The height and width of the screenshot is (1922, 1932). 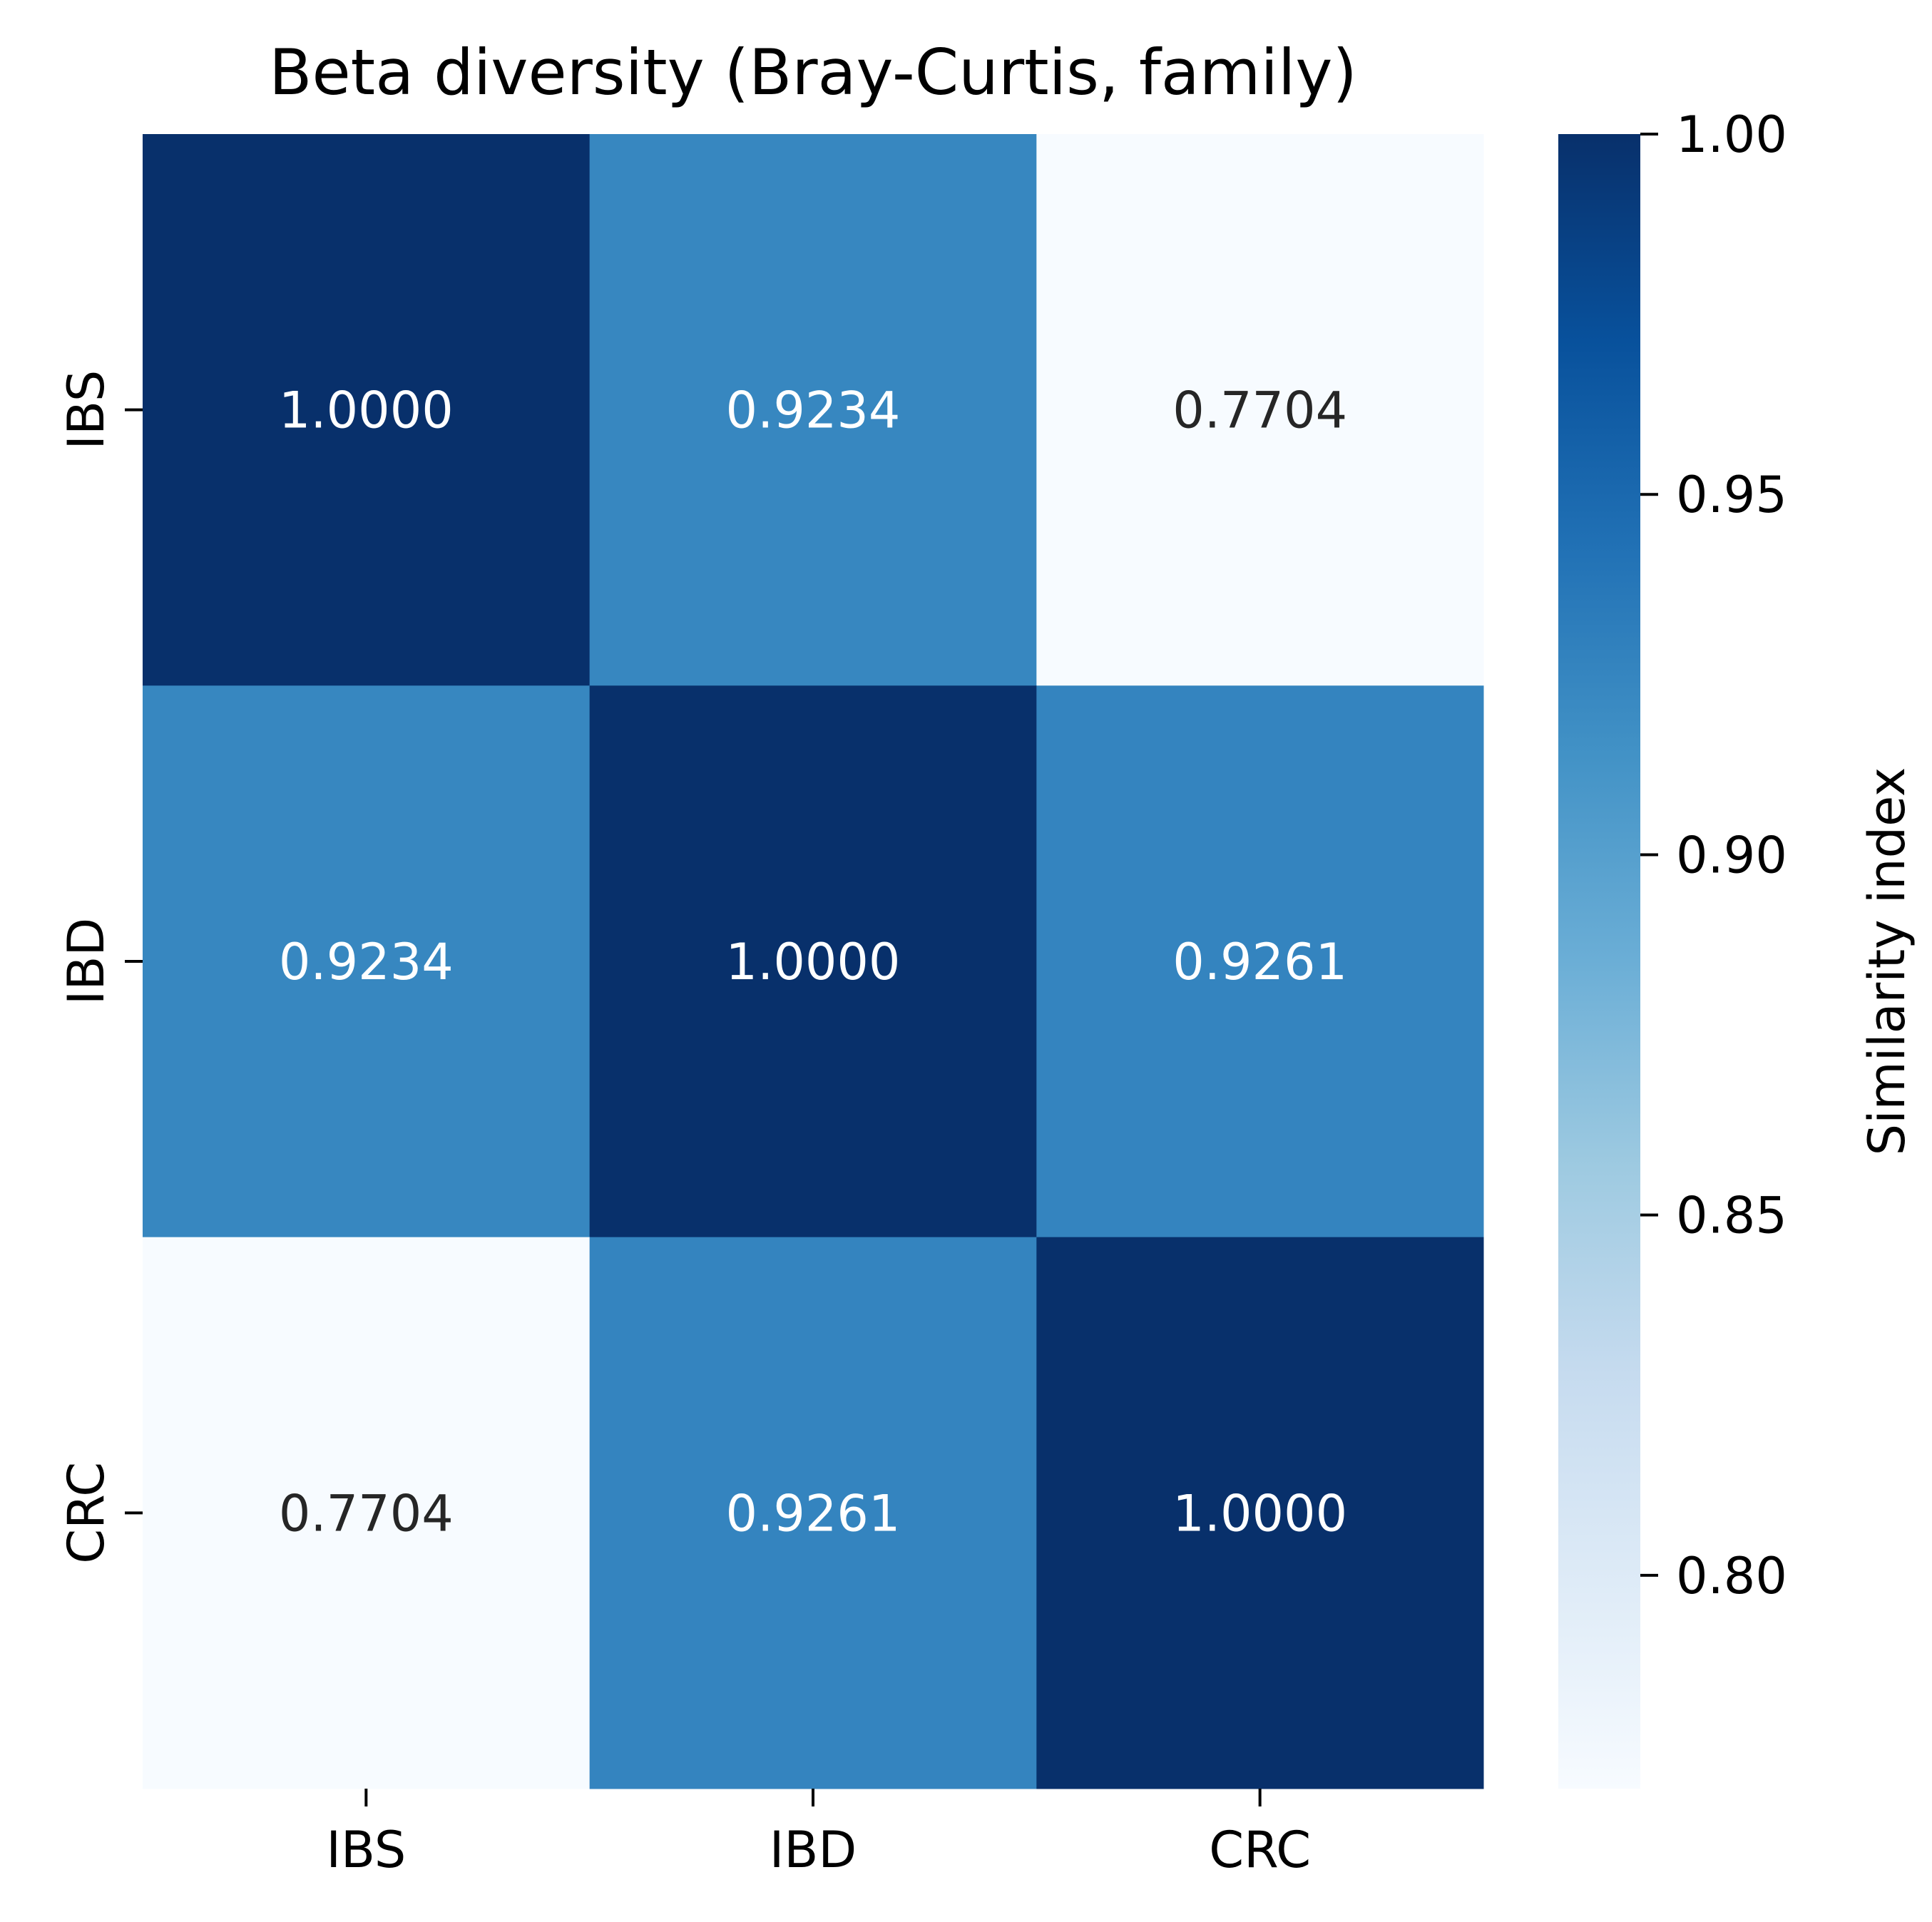 I want to click on colorbar-tick-label: 0.90, so click(x=1731, y=855).